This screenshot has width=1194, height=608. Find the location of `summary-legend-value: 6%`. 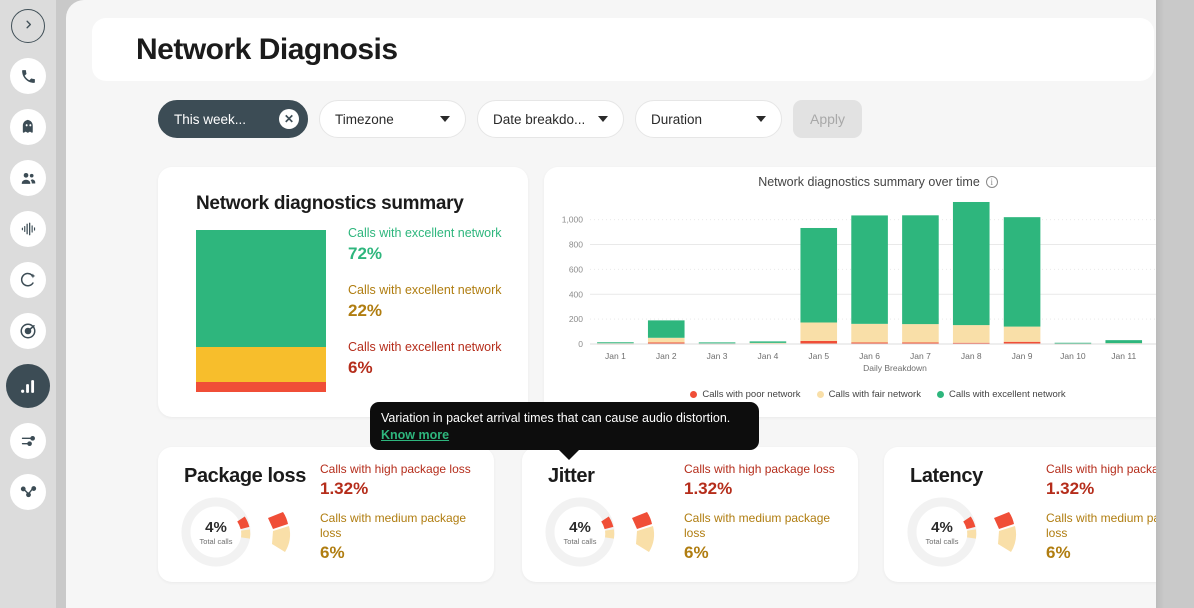

summary-legend-value: 6% is located at coordinates (360, 367).